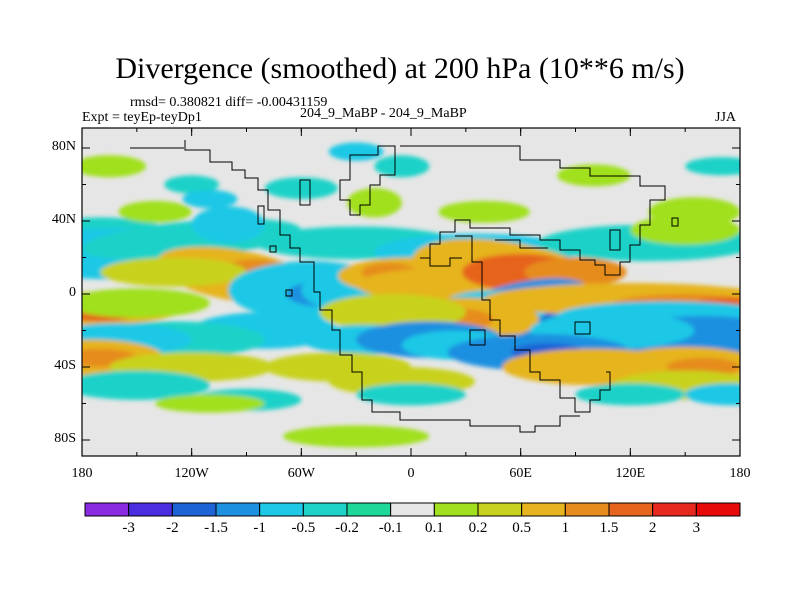  Describe the element at coordinates (72, 292) in the screenshot. I see `lat-tick-label: 0` at that location.